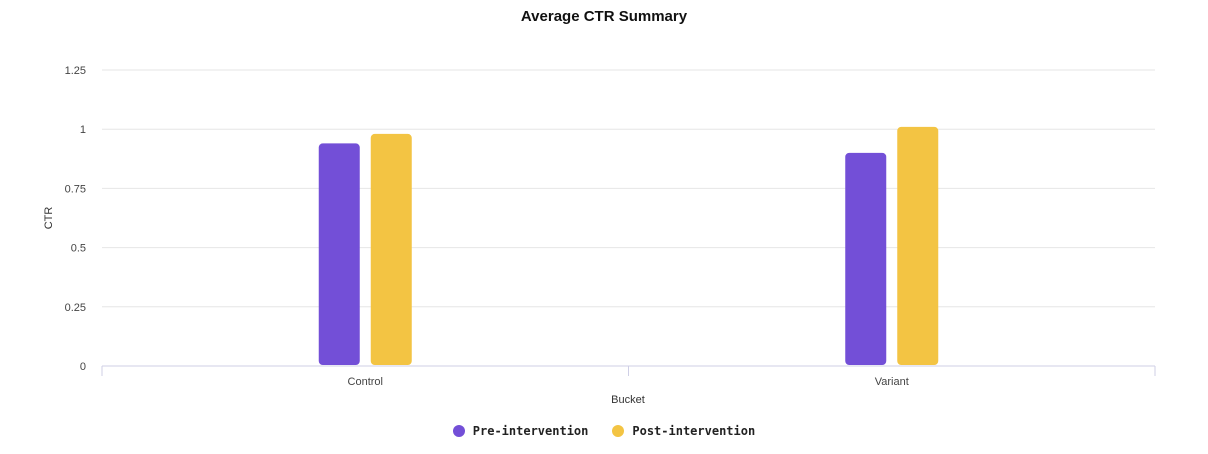  Describe the element at coordinates (918, 245) in the screenshot. I see `bar-post-intervention-variant` at that location.